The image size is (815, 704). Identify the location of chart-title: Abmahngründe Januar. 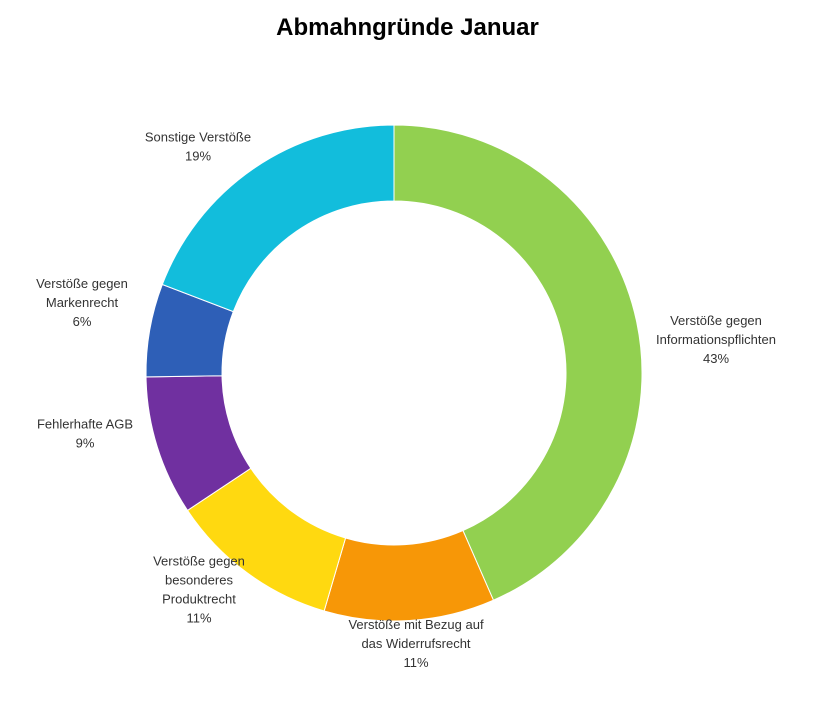
(407, 27).